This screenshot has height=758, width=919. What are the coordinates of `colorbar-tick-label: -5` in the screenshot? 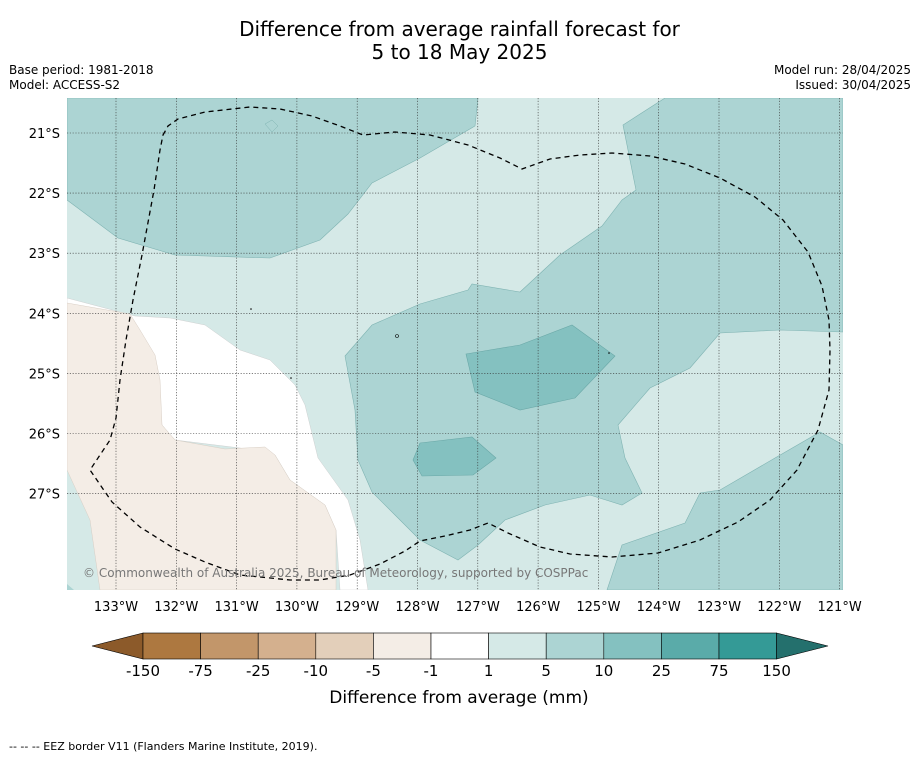 It's located at (373, 671).